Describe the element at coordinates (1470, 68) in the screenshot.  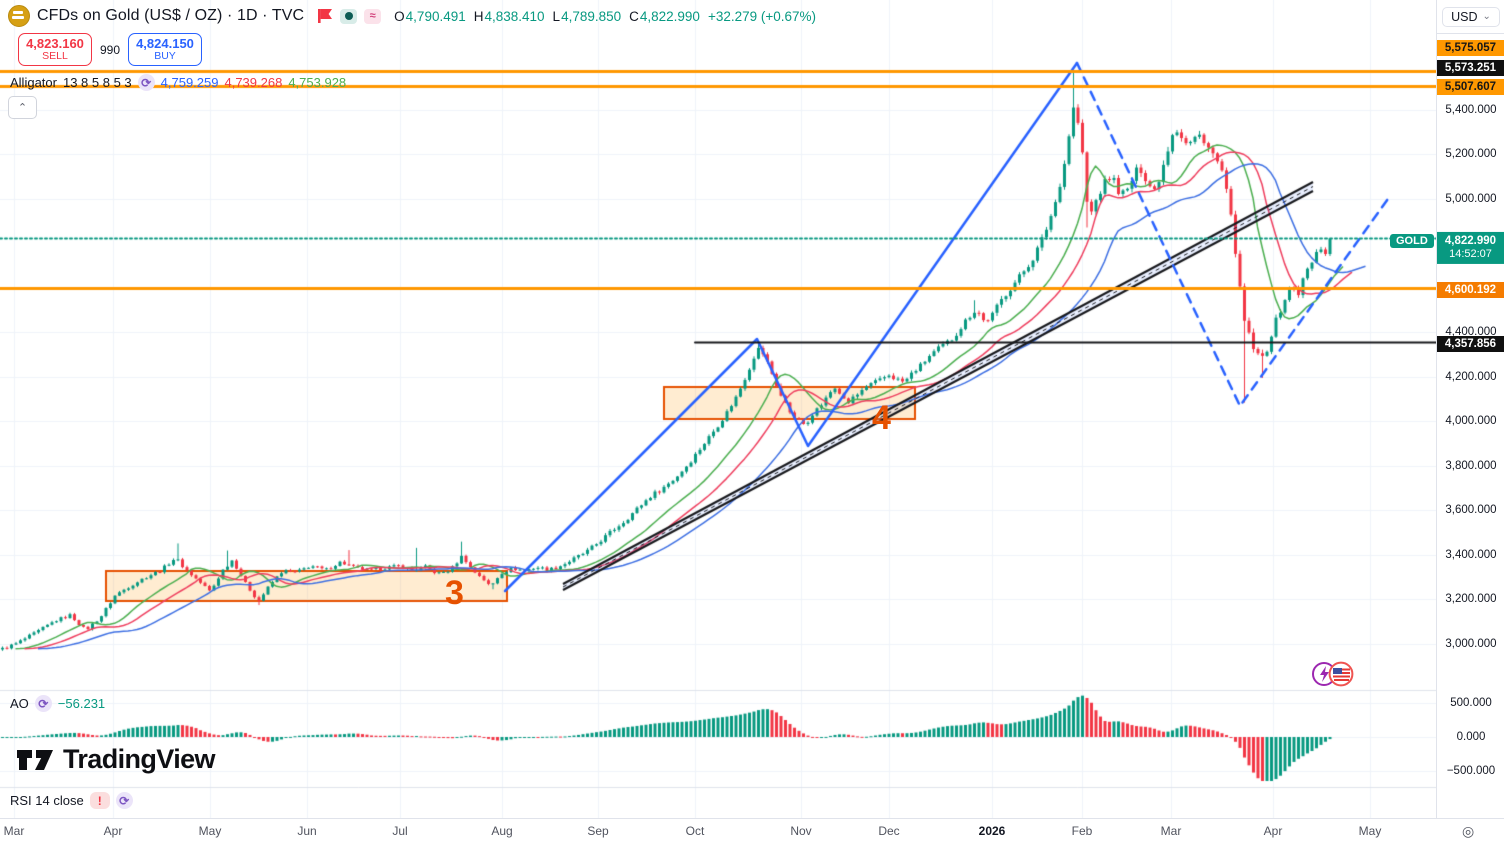
I see `price-line-label: 5,573.251` at that location.